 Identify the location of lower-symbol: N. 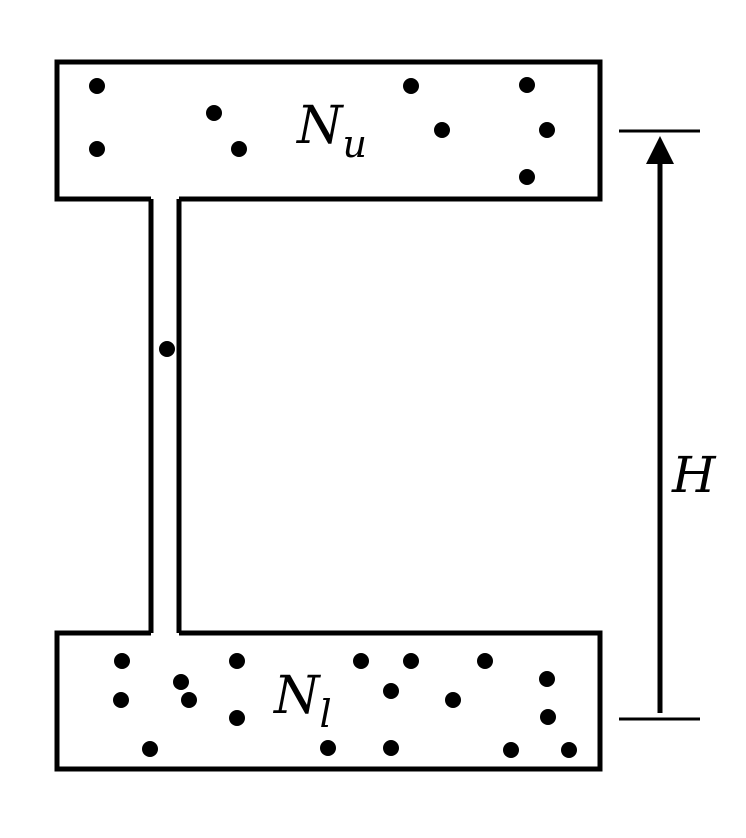
(296, 696).